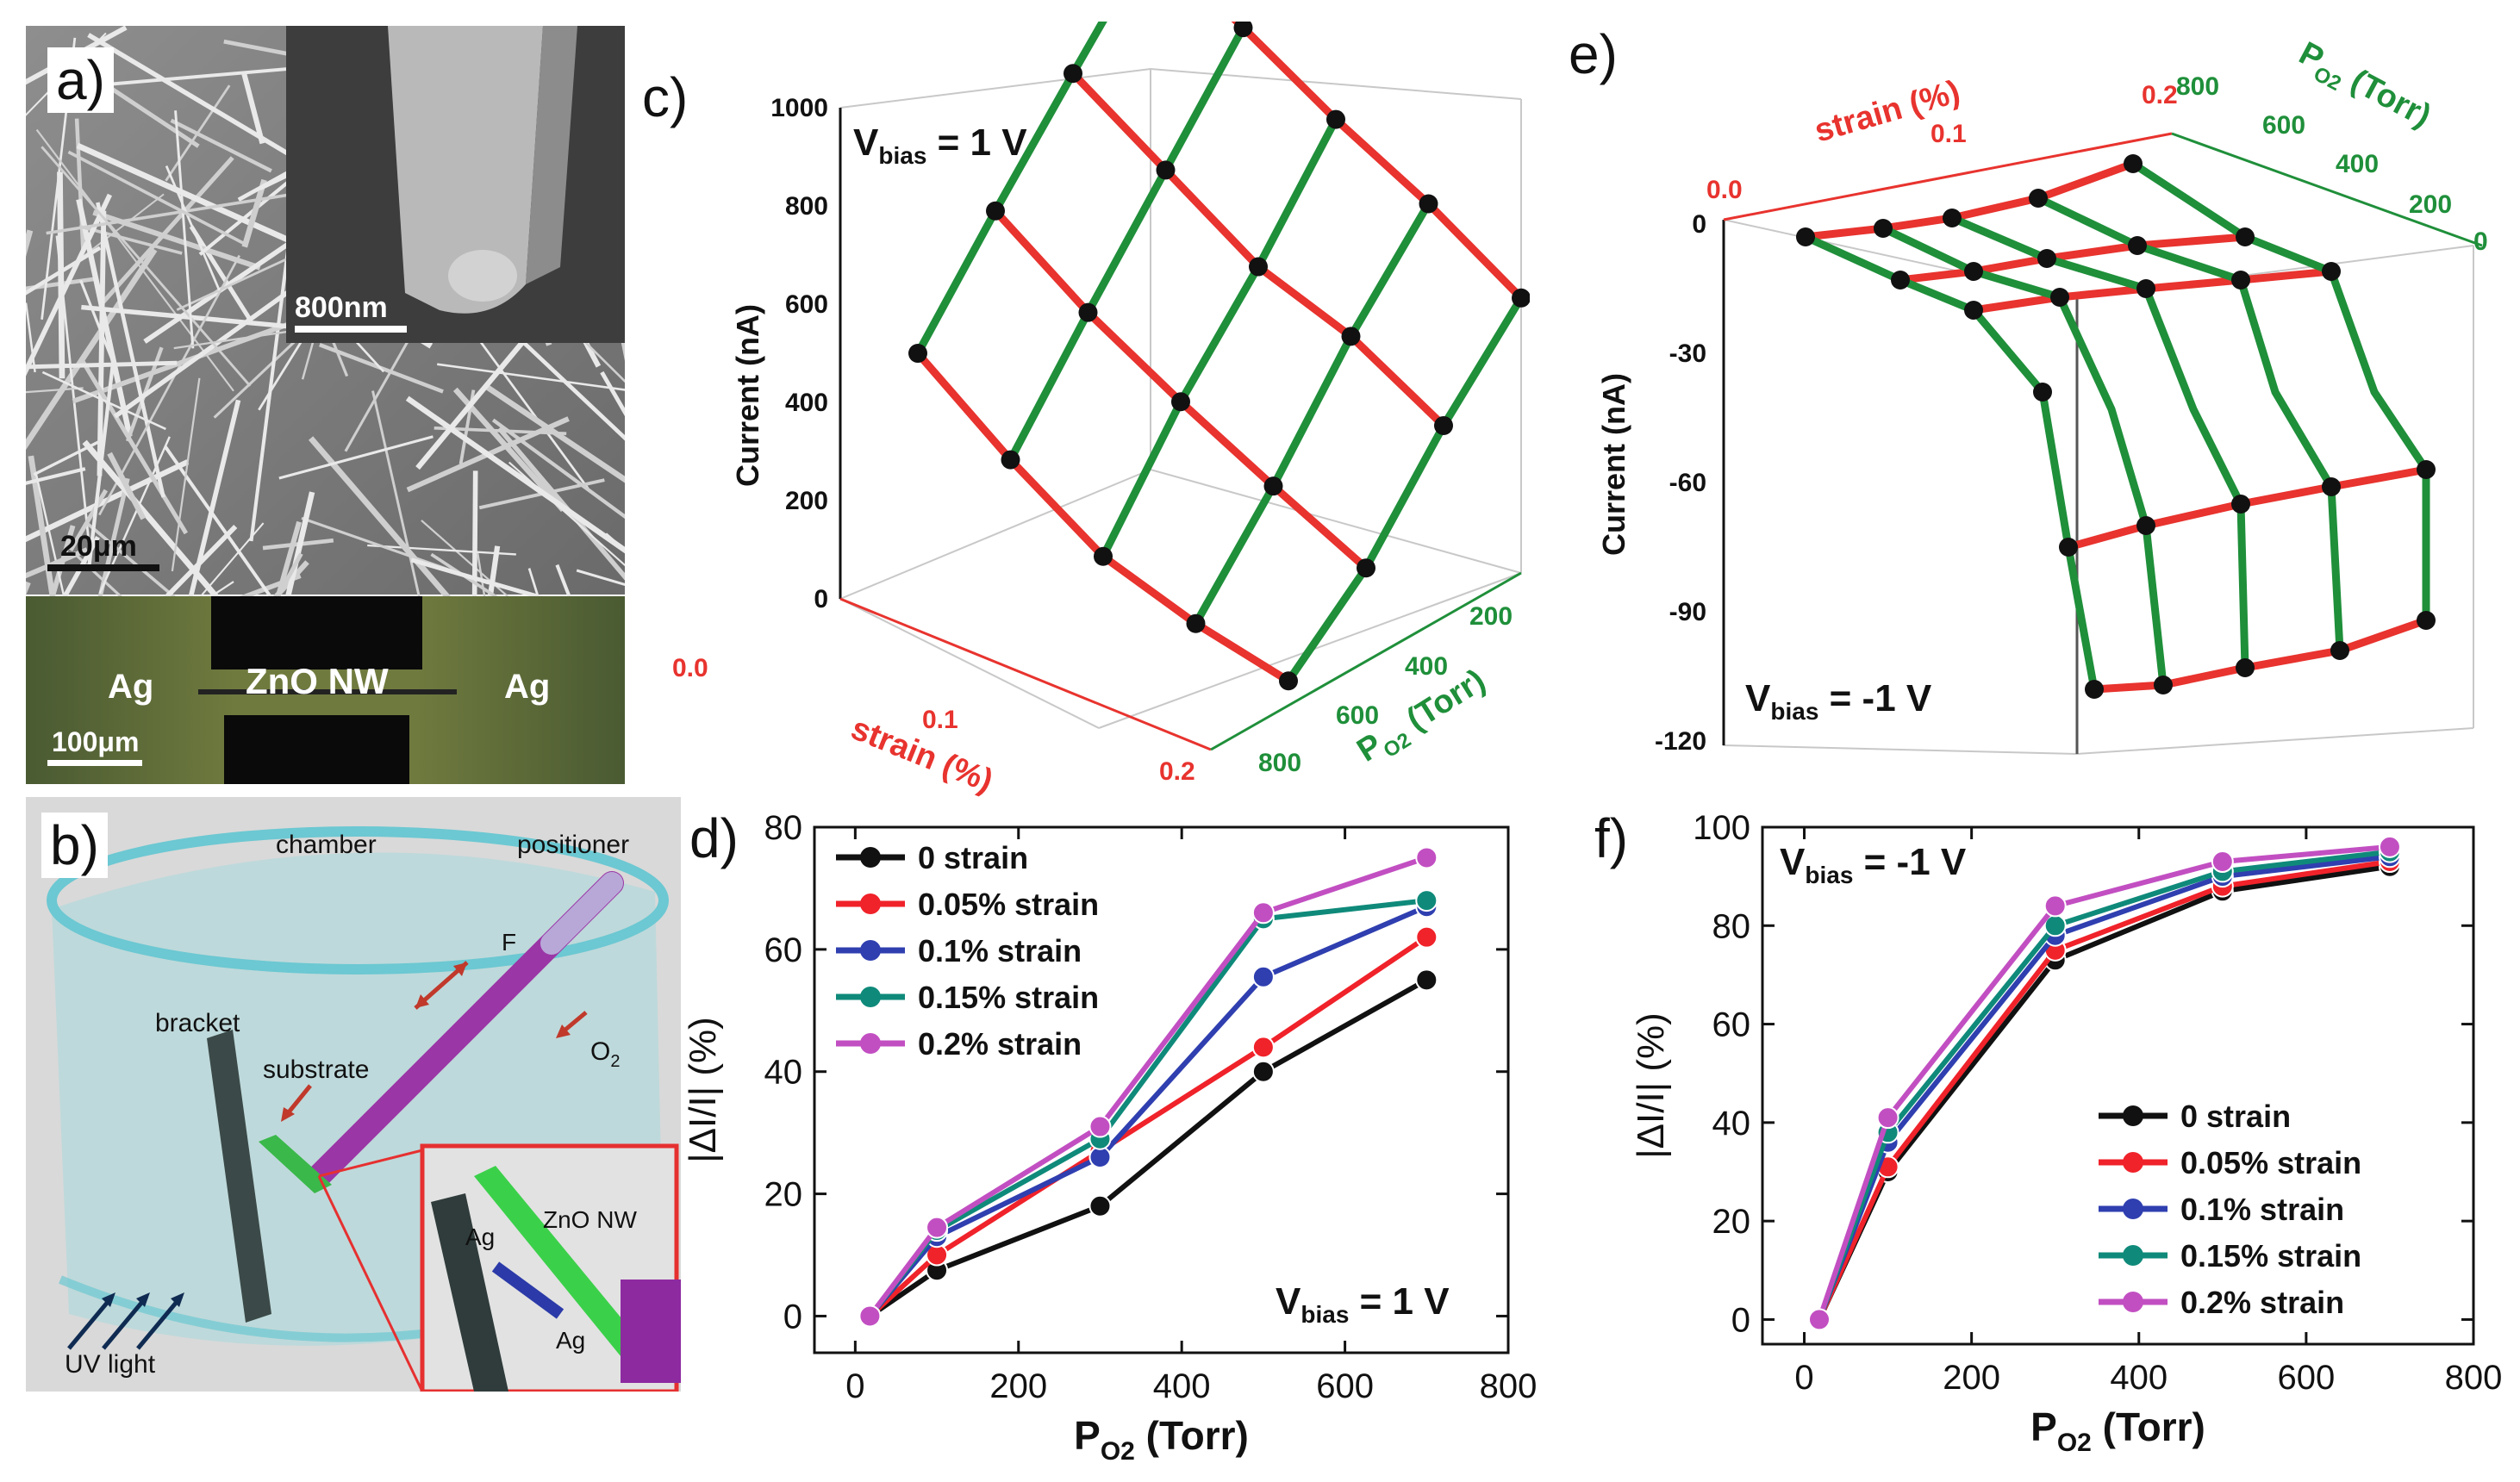  I want to click on vbias-label: Vbias = -1 V, so click(1874, 864).